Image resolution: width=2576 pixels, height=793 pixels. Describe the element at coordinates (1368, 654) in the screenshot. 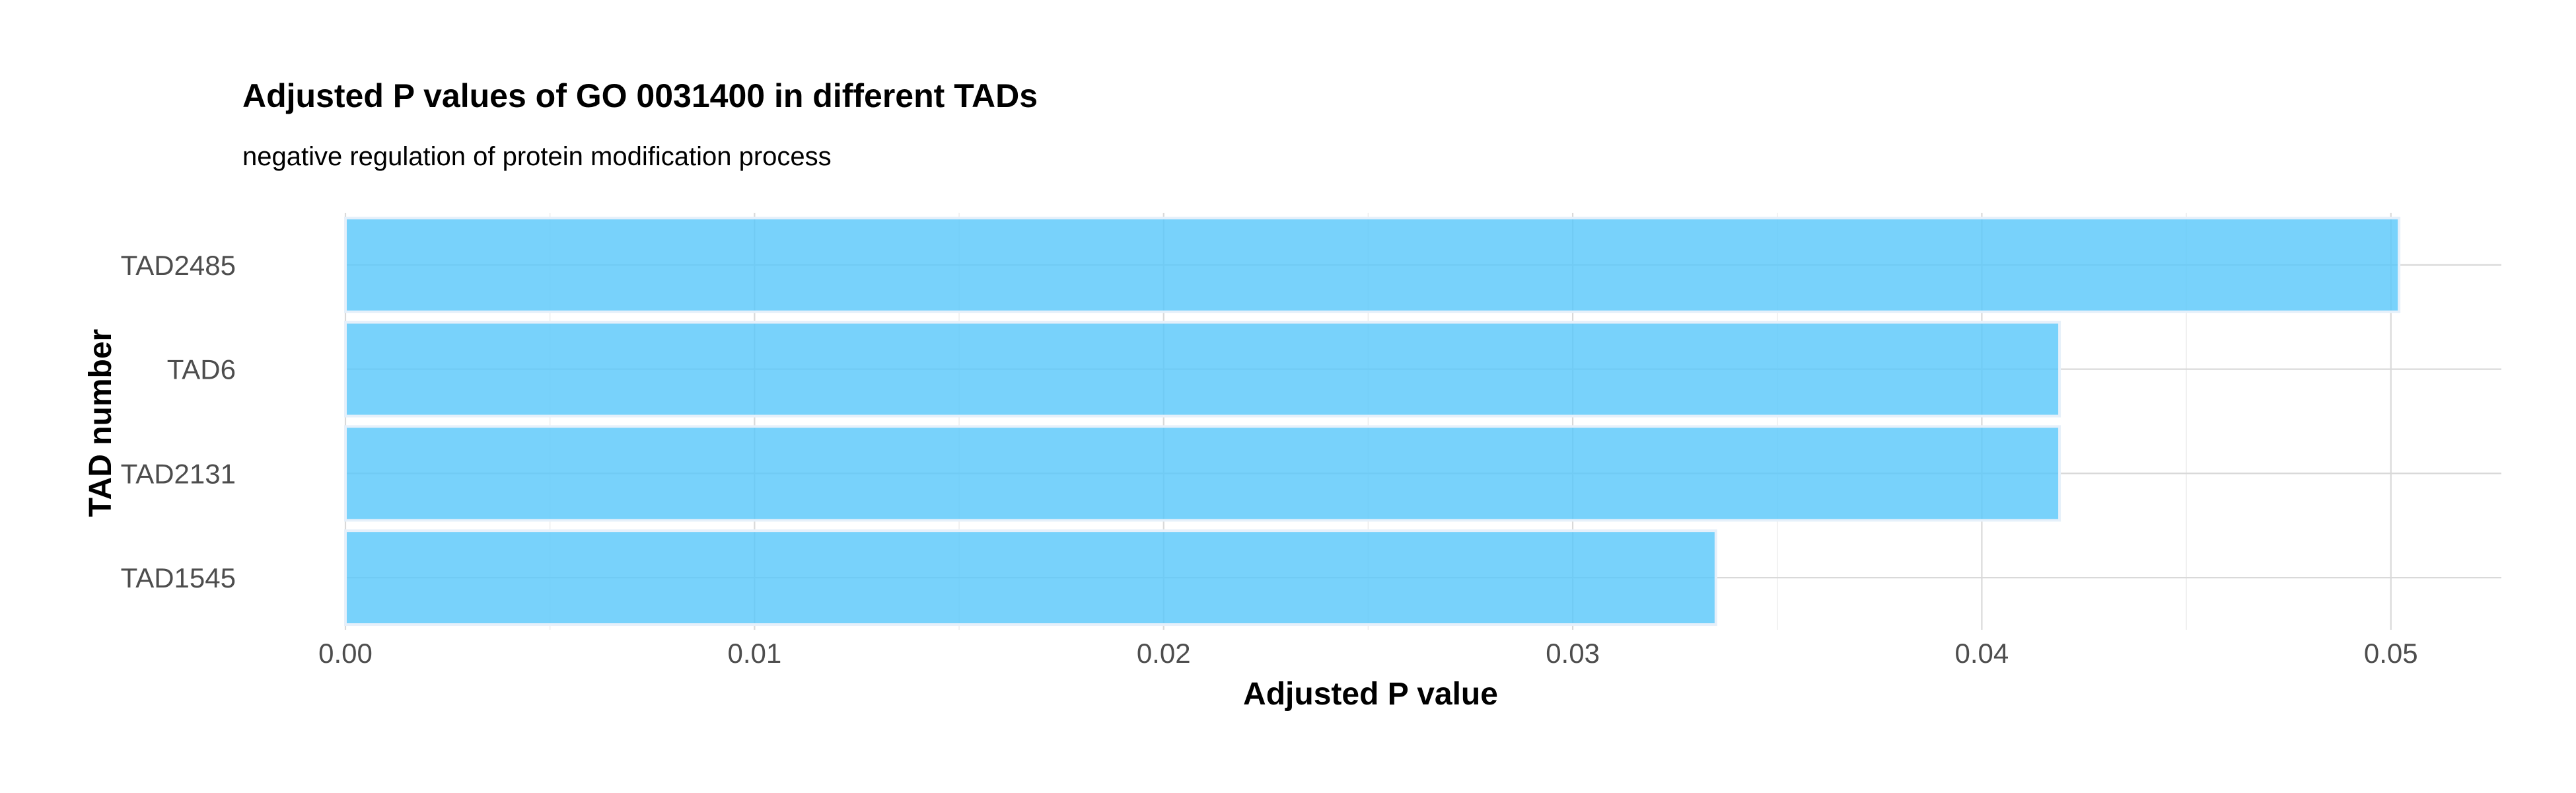

I see `x-axis: 0.00 0.01 0.02 0.03 0.04 0.05` at that location.